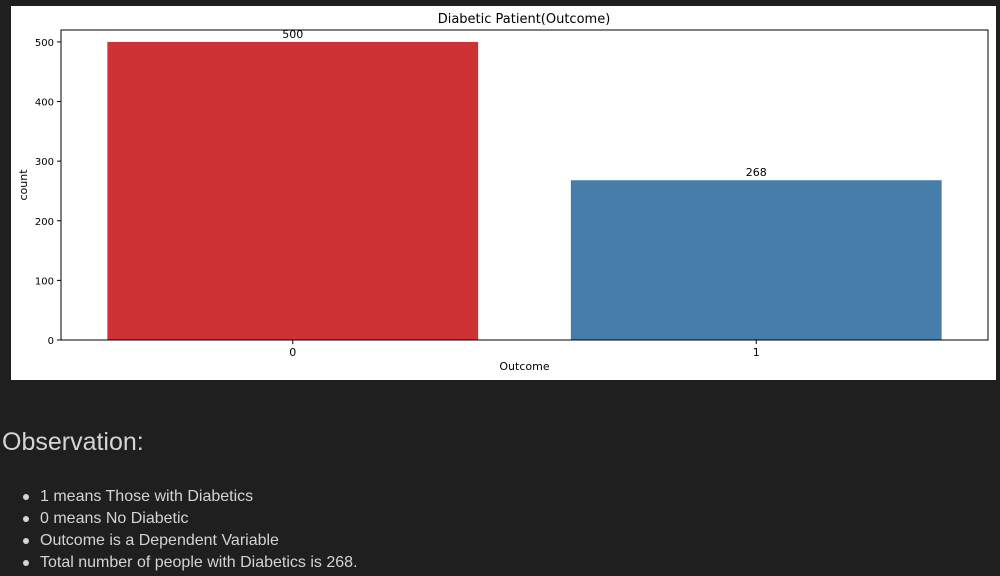  I want to click on y-tick-label: 100, so click(44, 281).